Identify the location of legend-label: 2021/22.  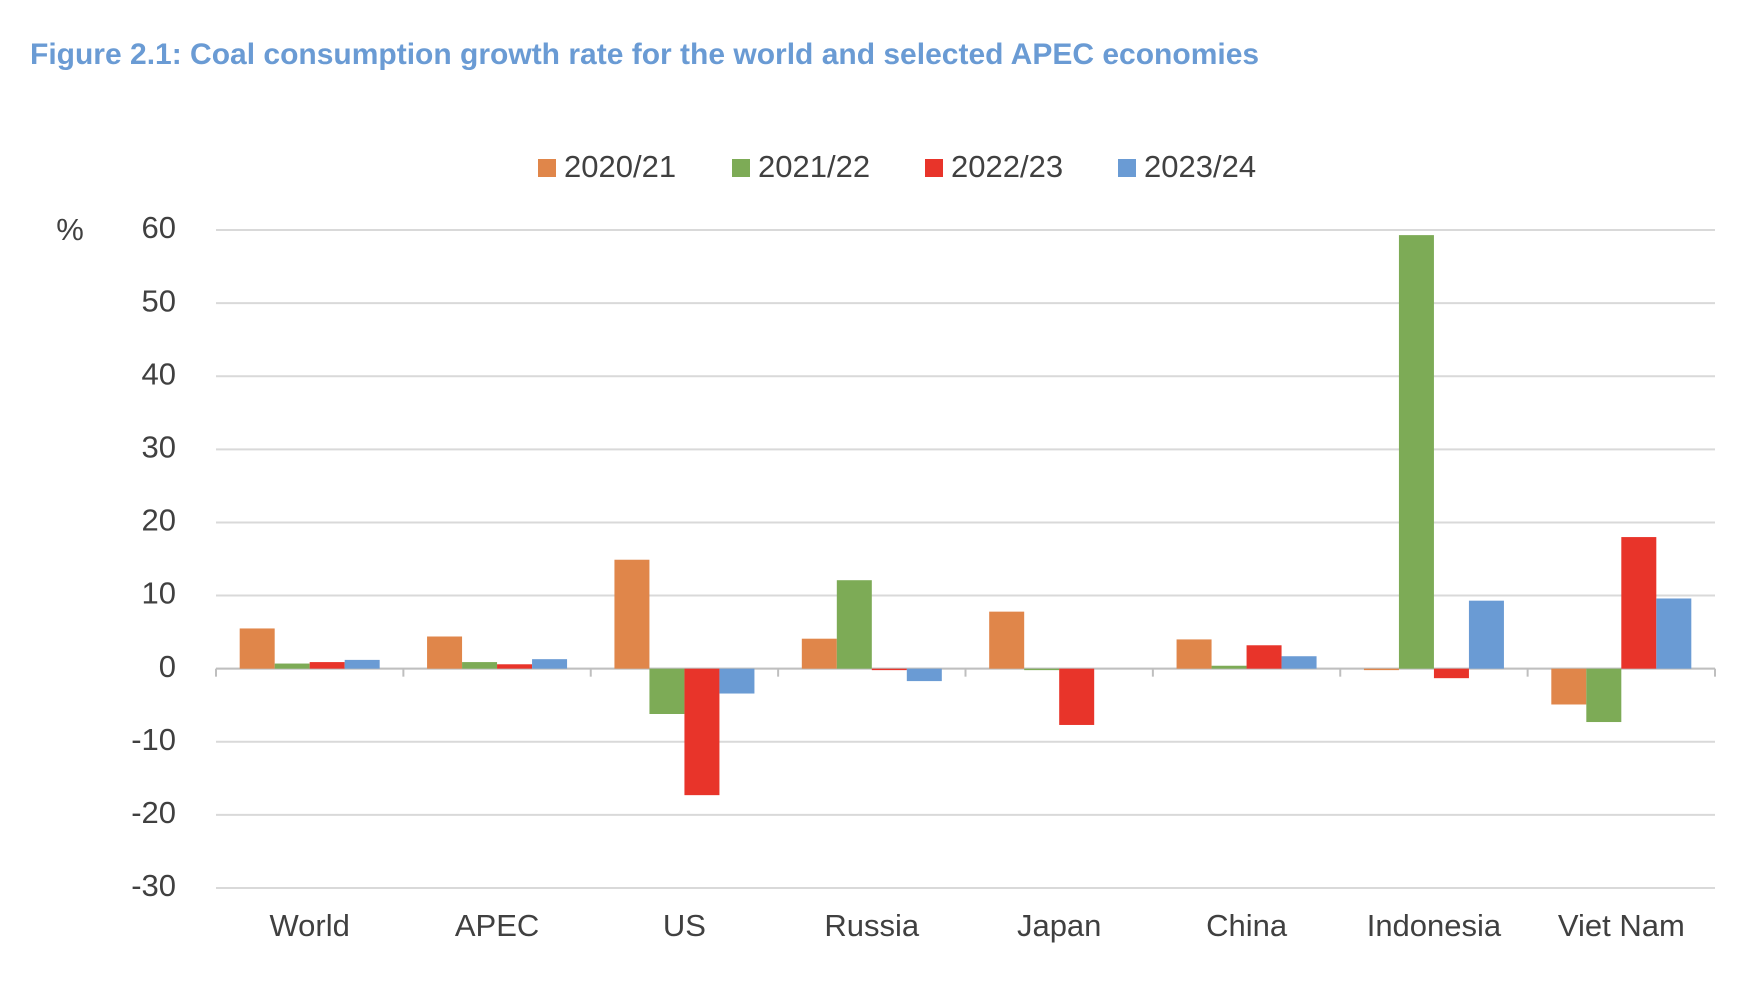
(814, 166).